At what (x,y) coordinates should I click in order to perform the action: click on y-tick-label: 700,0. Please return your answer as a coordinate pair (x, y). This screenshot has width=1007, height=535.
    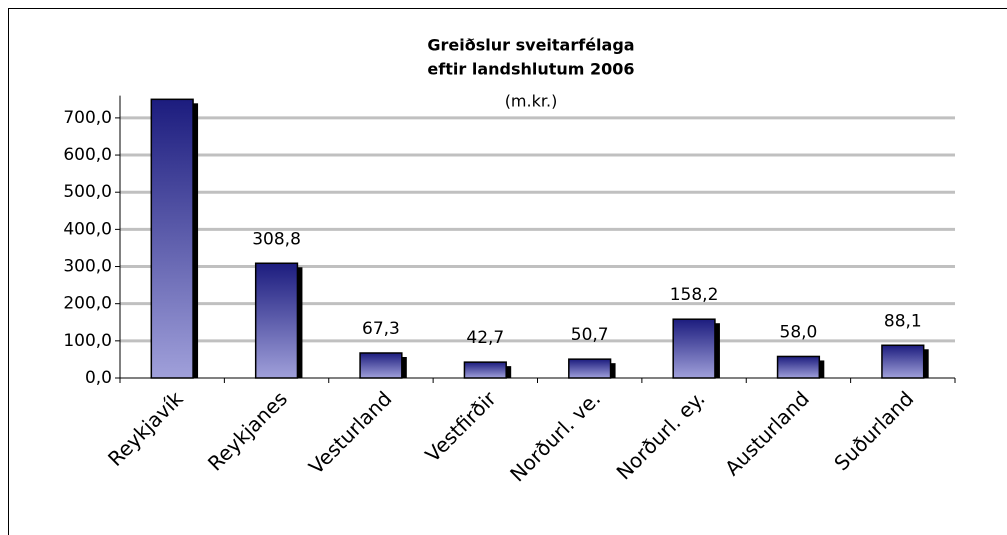
    Looking at the image, I should click on (87, 118).